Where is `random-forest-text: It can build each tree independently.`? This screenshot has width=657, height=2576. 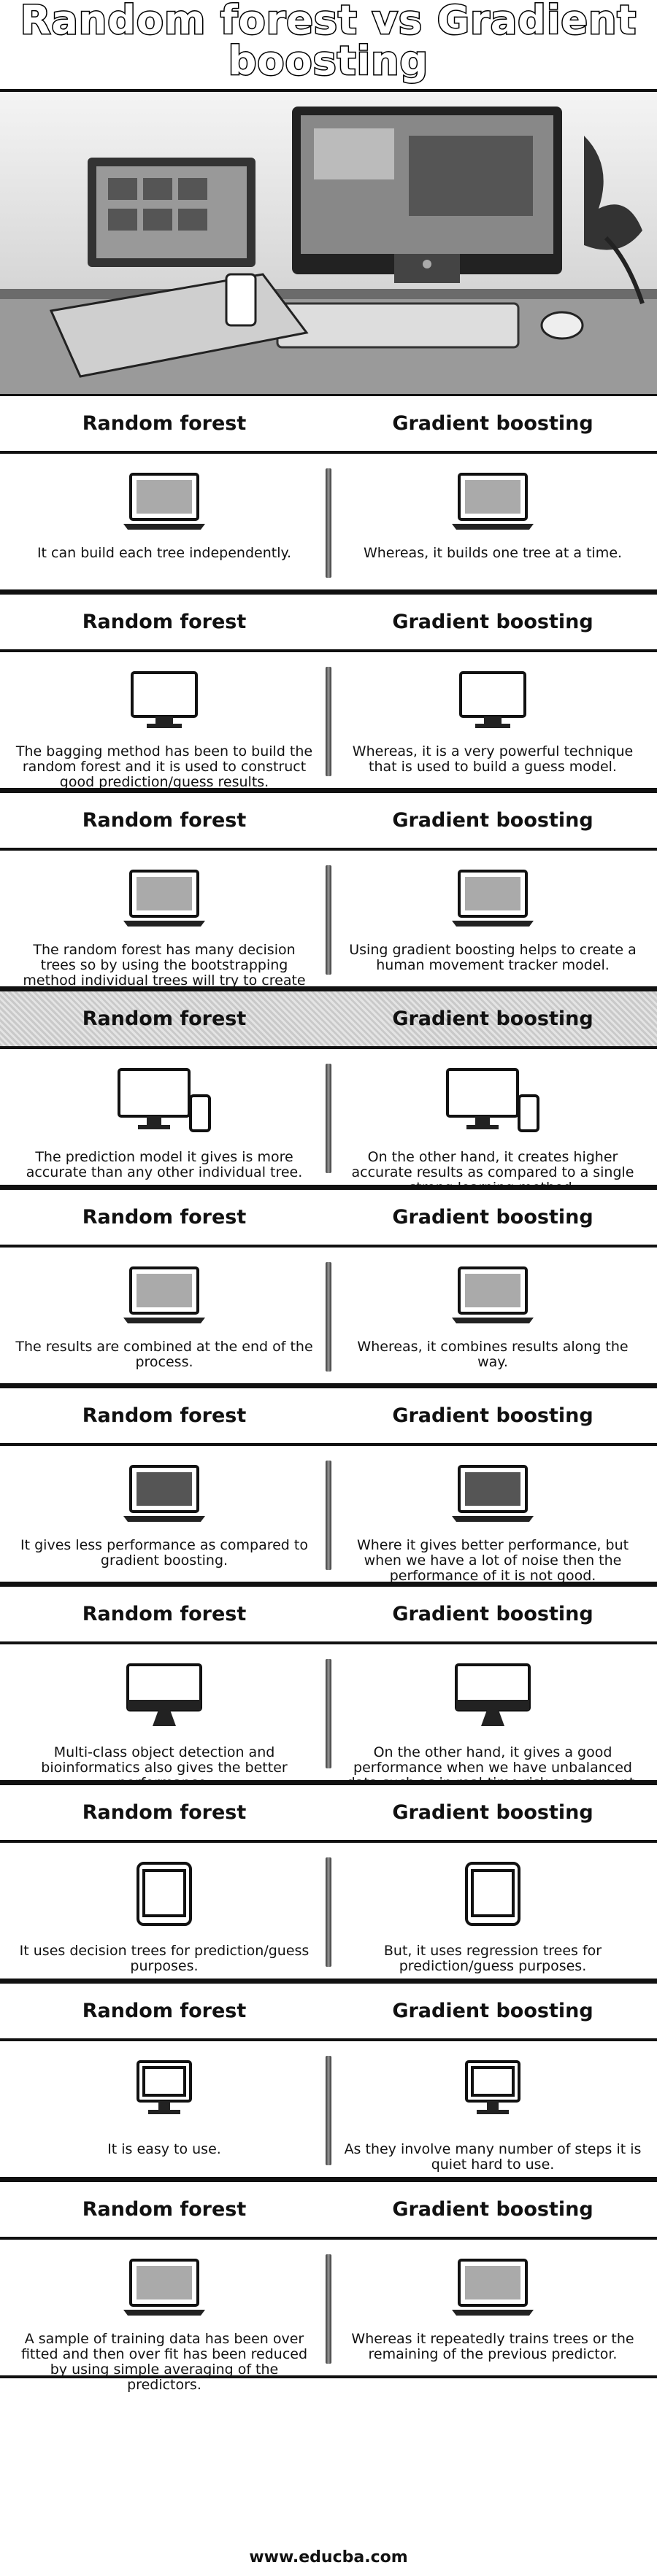
random-forest-text: It can build each tree independently. is located at coordinates (164, 553).